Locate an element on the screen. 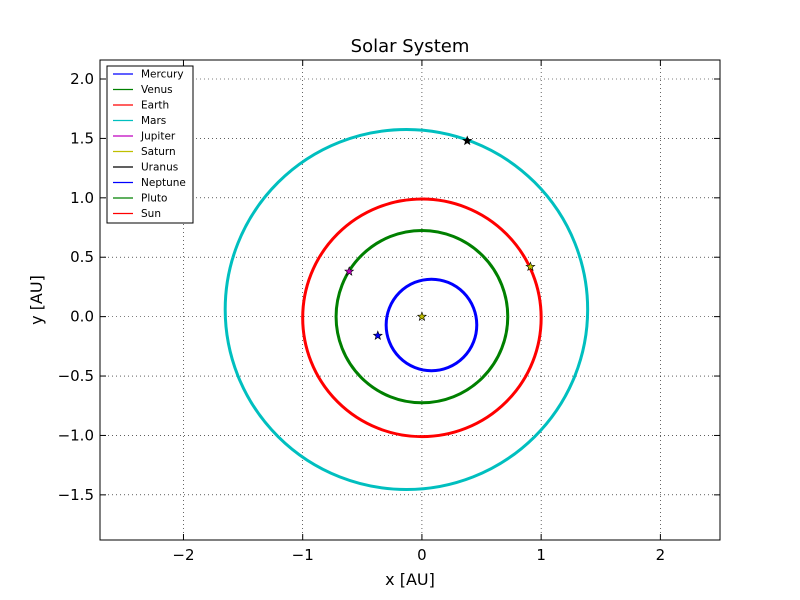 The height and width of the screenshot is (600, 800). legend-label-pluto: Pluto is located at coordinates (154, 199).